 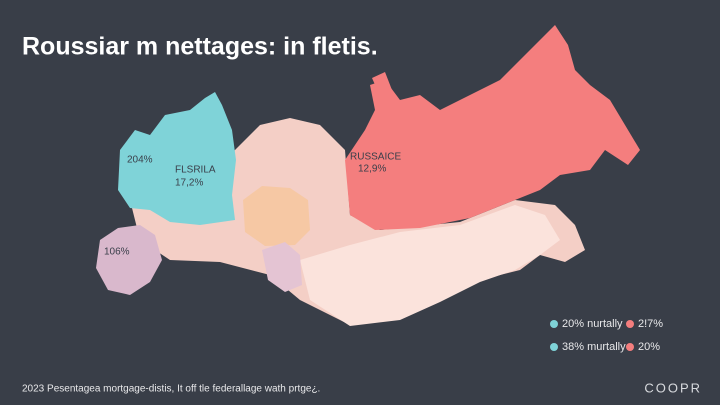 What do you see at coordinates (200, 47) in the screenshot?
I see `title: Roussiar m nettages: in fletis.` at bounding box center [200, 47].